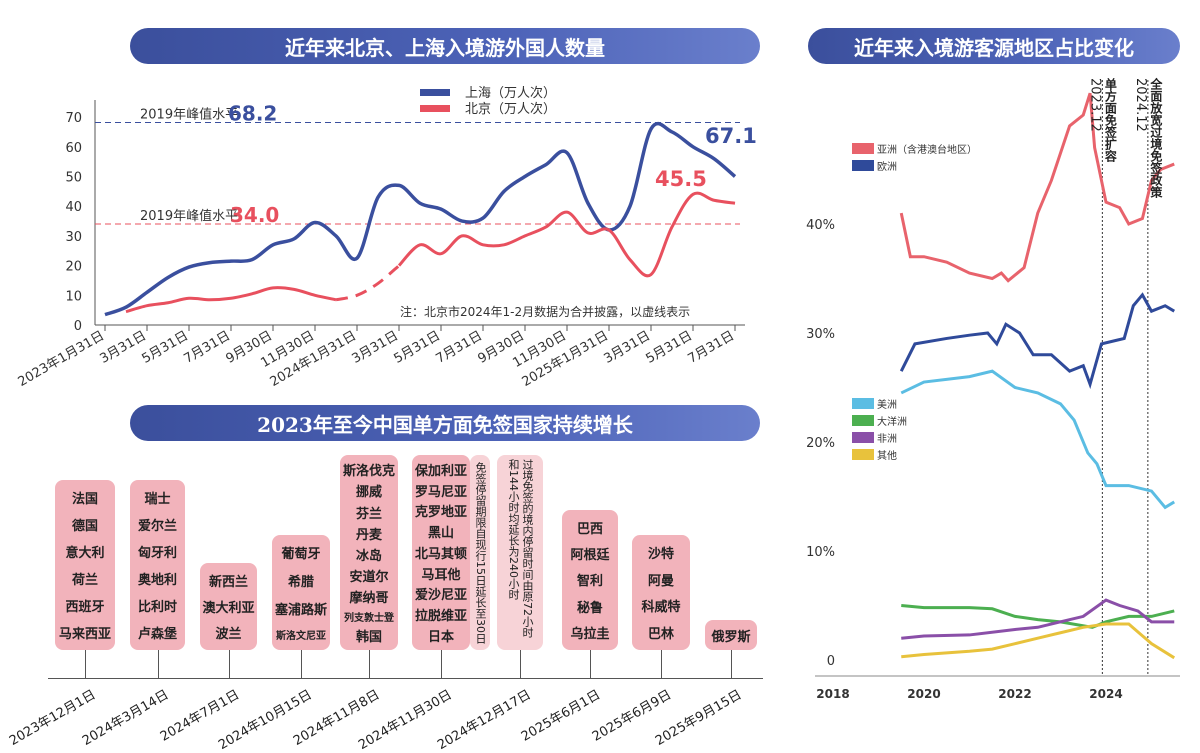 The width and height of the screenshot is (1200, 753). What do you see at coordinates (441, 575) in the screenshot?
I see `country-name: 马耳他` at bounding box center [441, 575].